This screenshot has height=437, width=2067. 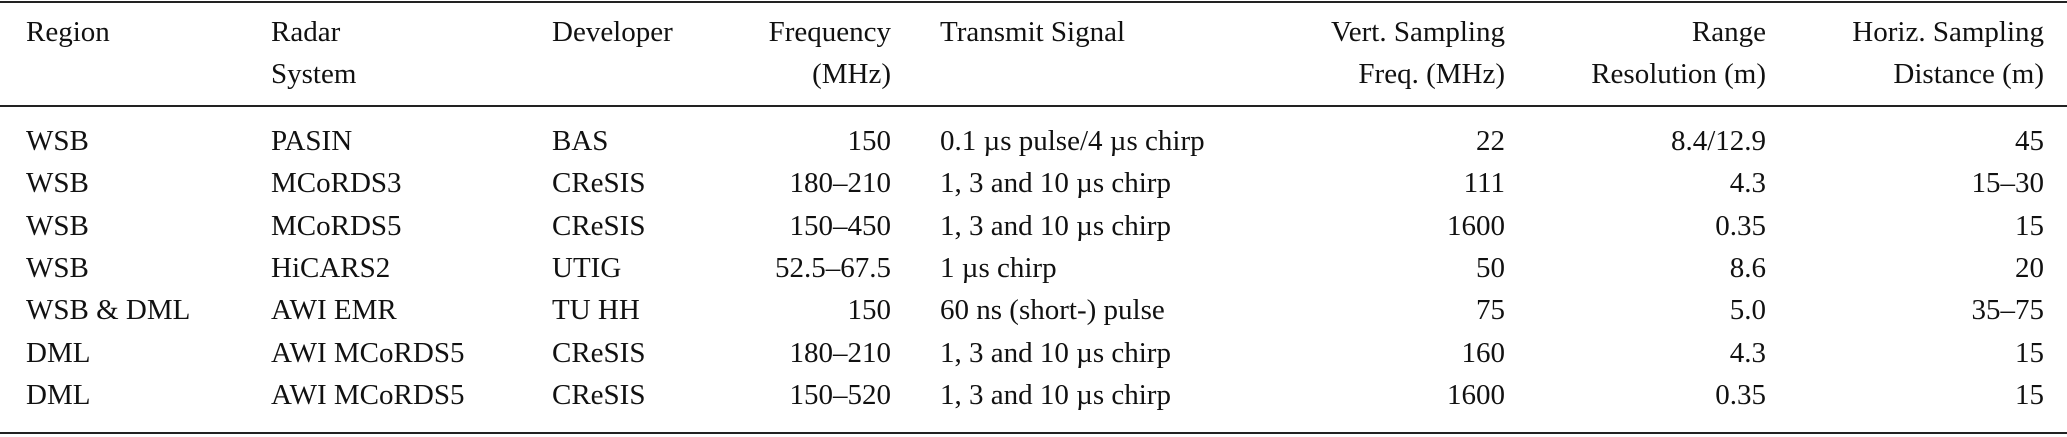 I want to click on header-cell: Frequency, so click(x=829, y=32).